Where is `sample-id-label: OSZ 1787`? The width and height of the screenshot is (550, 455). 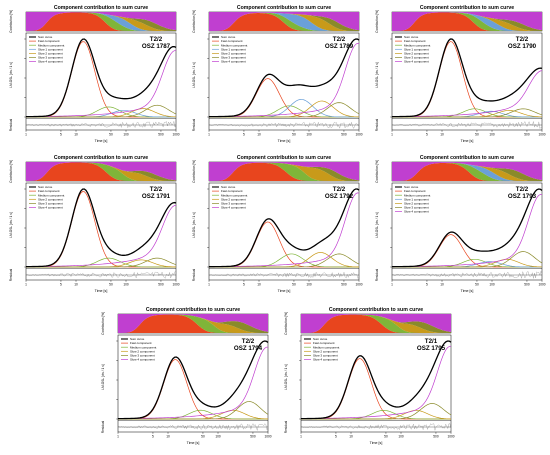 sample-id-label: OSZ 1787 is located at coordinates (156, 46).